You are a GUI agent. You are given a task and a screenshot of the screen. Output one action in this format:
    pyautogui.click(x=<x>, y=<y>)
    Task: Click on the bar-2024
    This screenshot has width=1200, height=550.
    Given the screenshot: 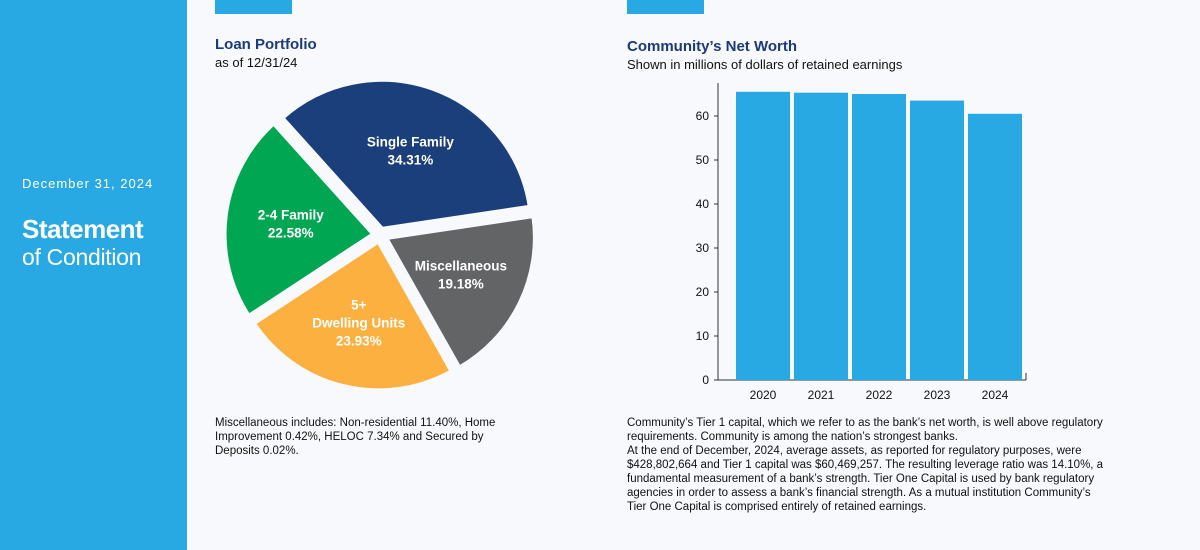 What is the action you would take?
    pyautogui.click(x=995, y=247)
    